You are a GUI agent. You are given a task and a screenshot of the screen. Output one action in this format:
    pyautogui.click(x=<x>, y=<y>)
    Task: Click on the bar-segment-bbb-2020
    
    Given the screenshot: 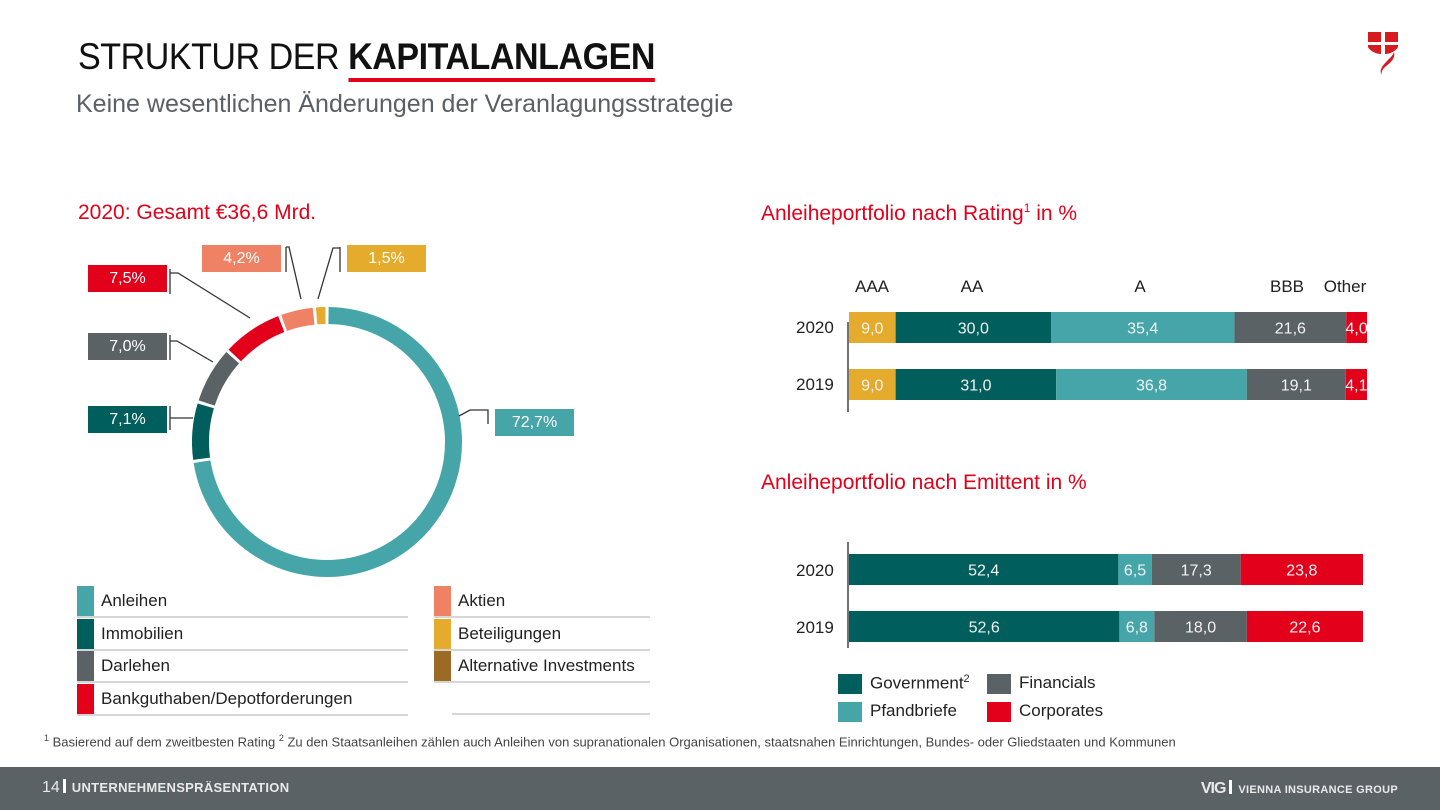 What is the action you would take?
    pyautogui.click(x=1290, y=327)
    